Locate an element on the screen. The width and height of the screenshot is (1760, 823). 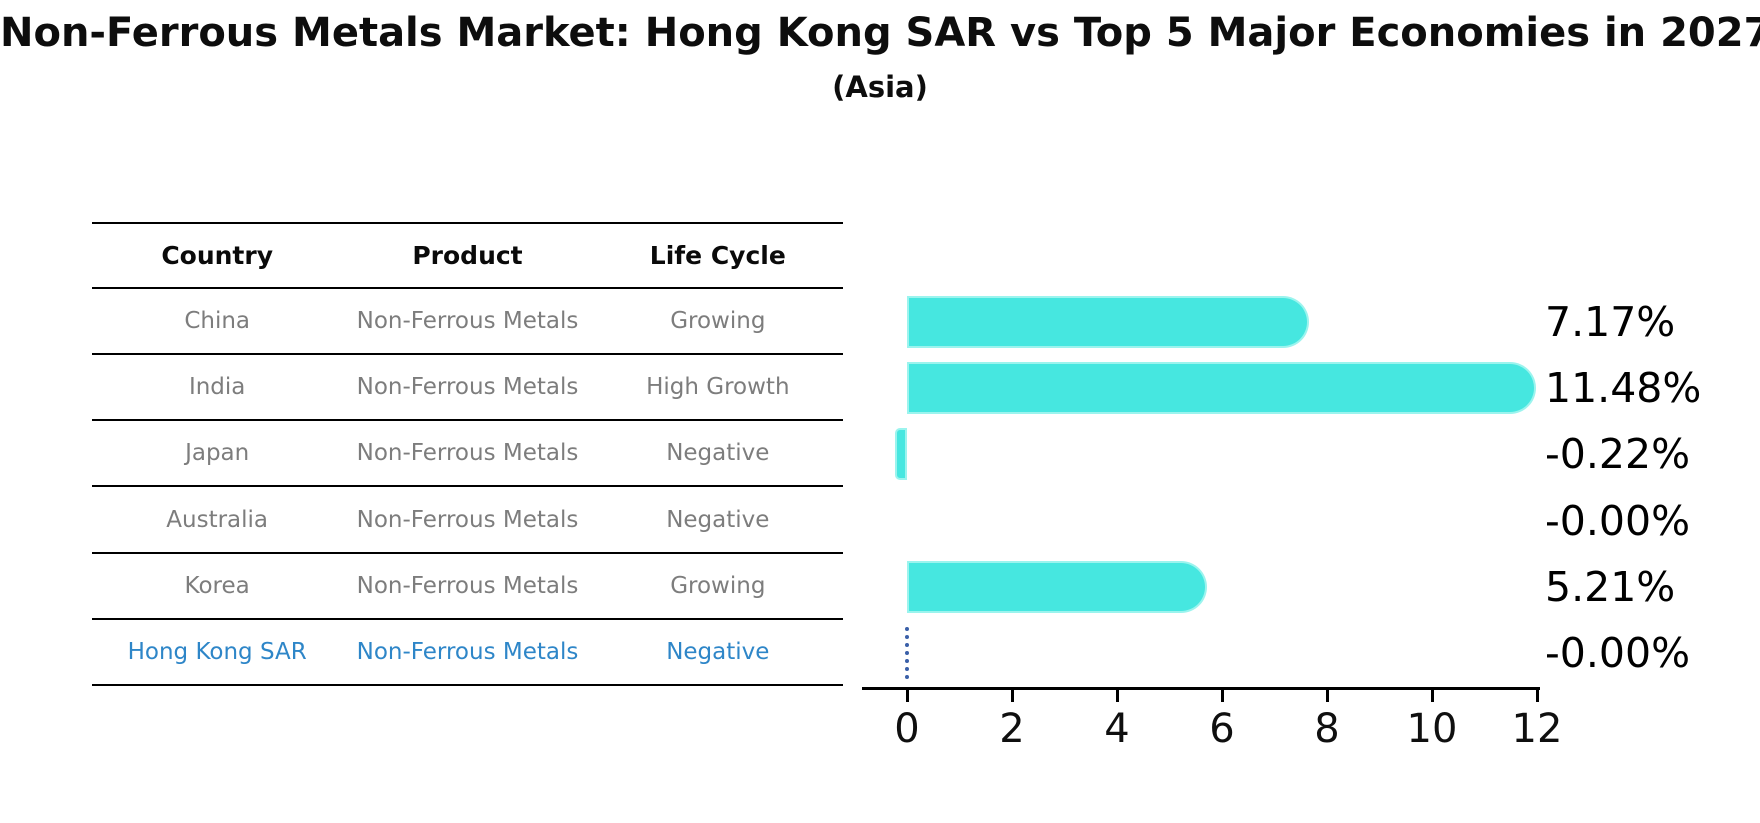
table-row-india: India Non-Ferrous Metals High Growth is located at coordinates (467, 388).